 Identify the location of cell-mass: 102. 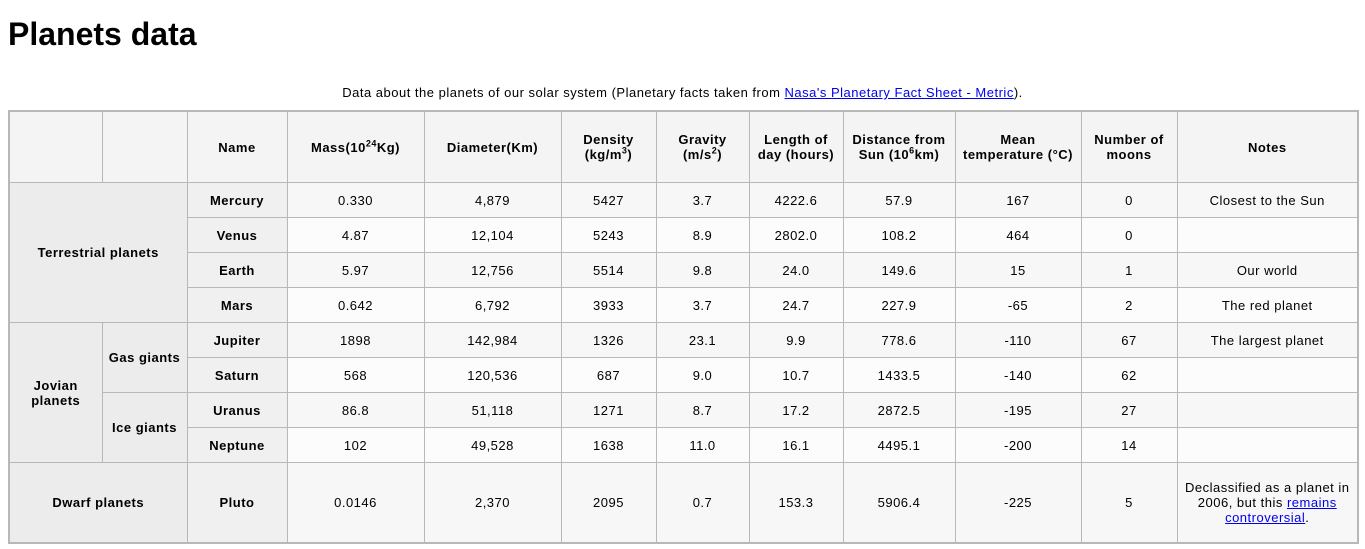
(355, 445).